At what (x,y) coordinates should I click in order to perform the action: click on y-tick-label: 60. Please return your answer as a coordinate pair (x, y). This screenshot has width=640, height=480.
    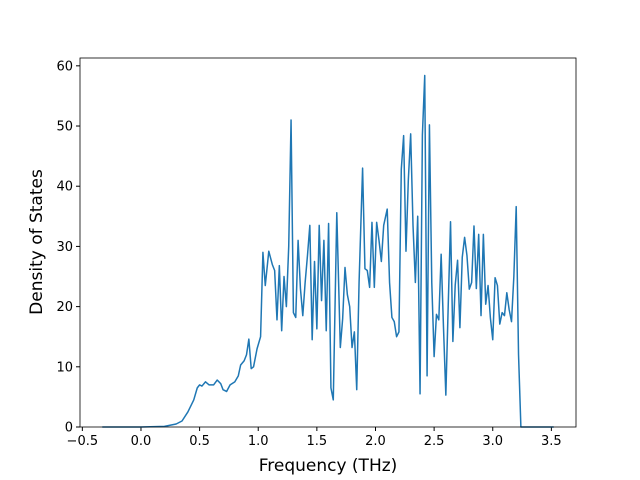
    Looking at the image, I should click on (64, 66).